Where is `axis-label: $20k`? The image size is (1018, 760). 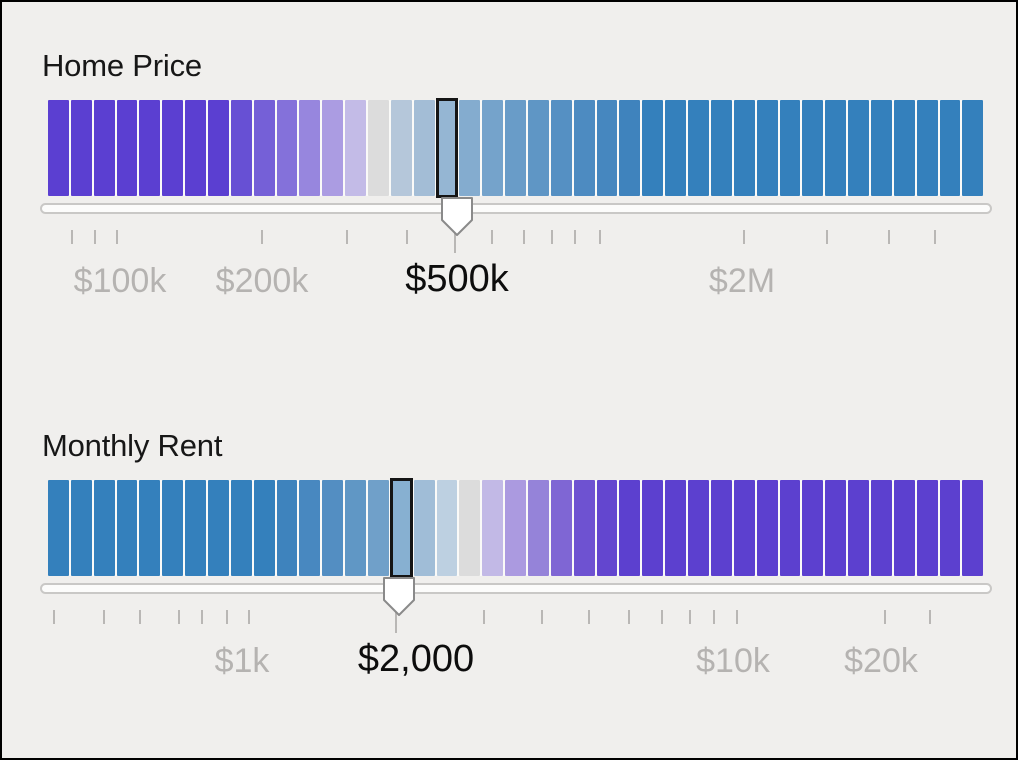 axis-label: $20k is located at coordinates (881, 661).